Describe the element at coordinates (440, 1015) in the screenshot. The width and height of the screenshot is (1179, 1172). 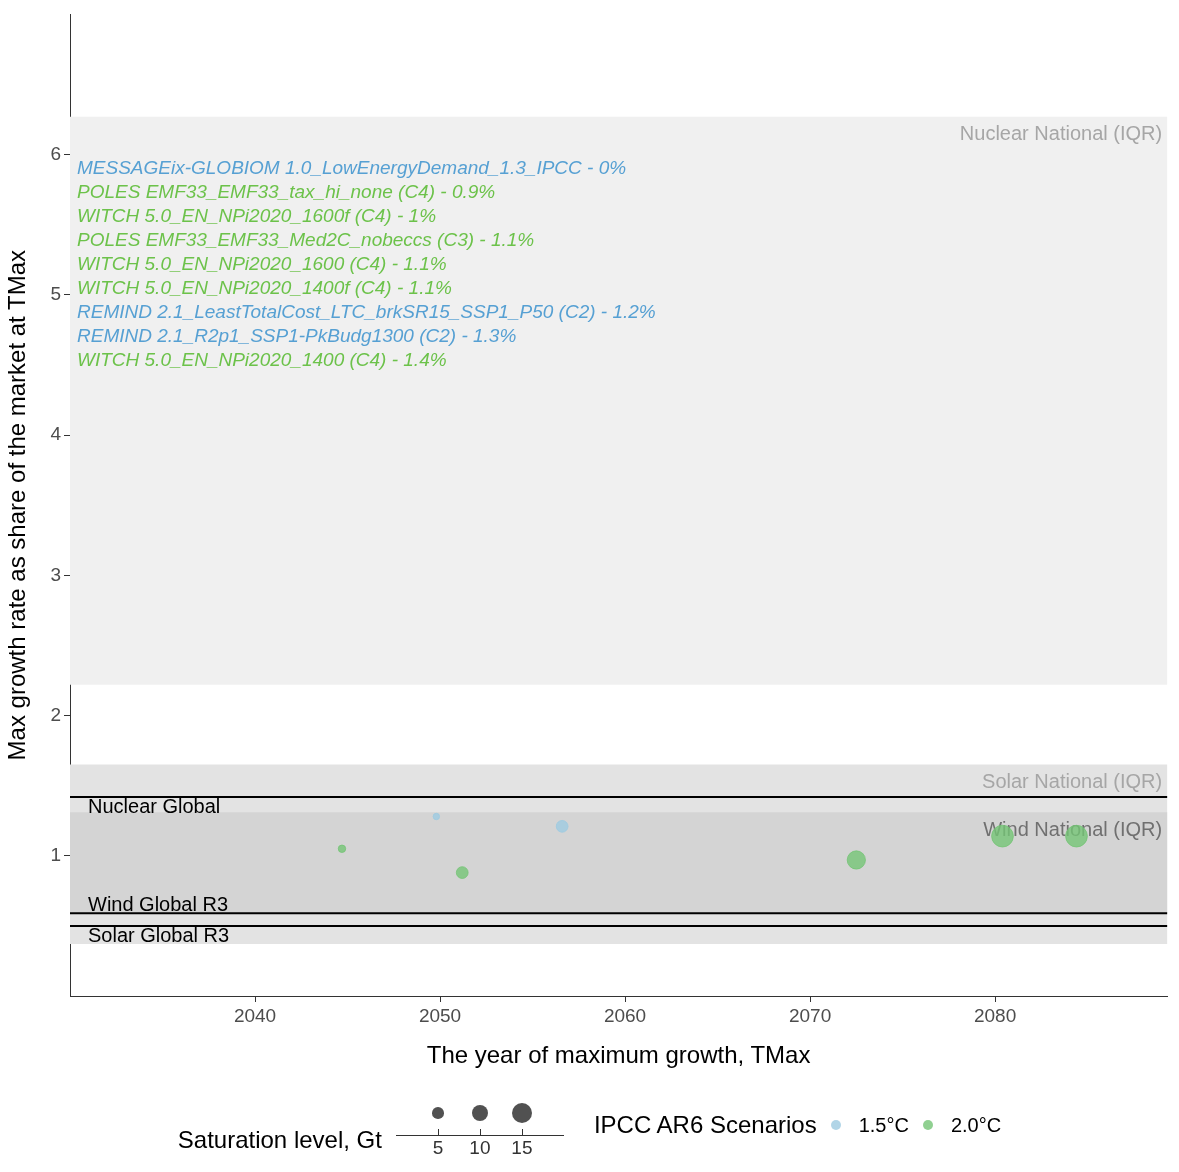
I see `x-tick-label: 2050` at that location.